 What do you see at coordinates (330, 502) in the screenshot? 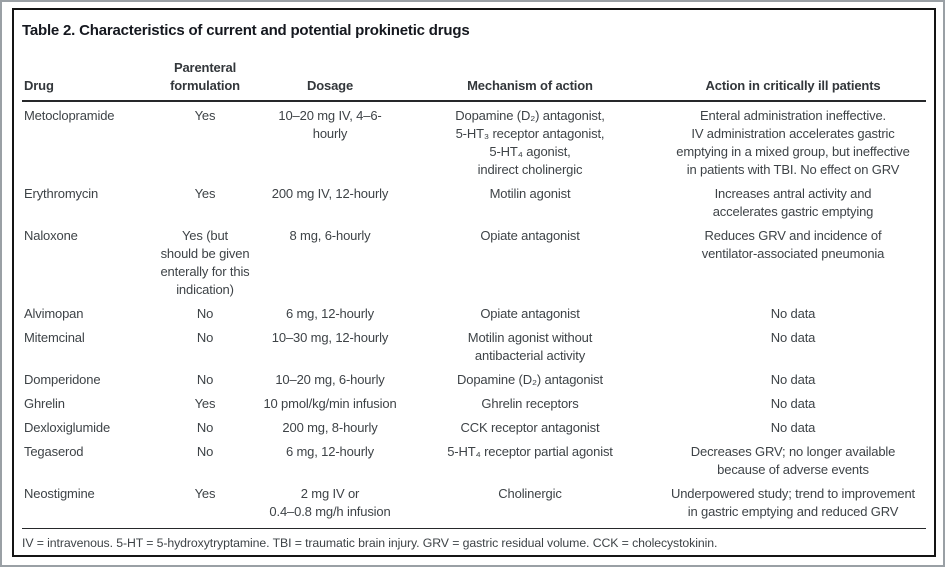
I see `cell-dosage: 2 mg IV or 0.4–0.8 mg/h infusion` at bounding box center [330, 502].